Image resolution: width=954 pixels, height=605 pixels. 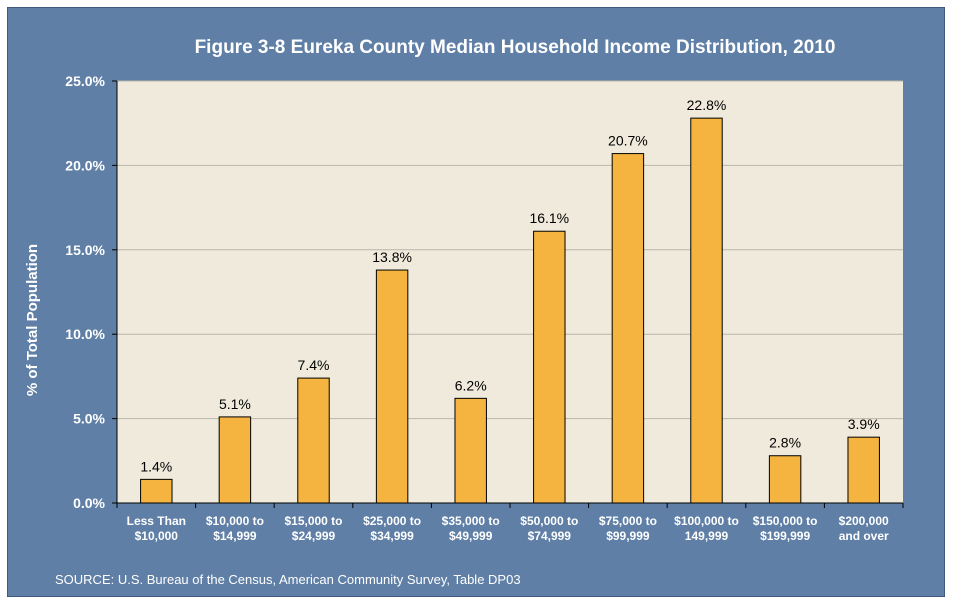 What do you see at coordinates (156, 528) in the screenshot?
I see `x-tick-label: Less Than $10,000` at bounding box center [156, 528].